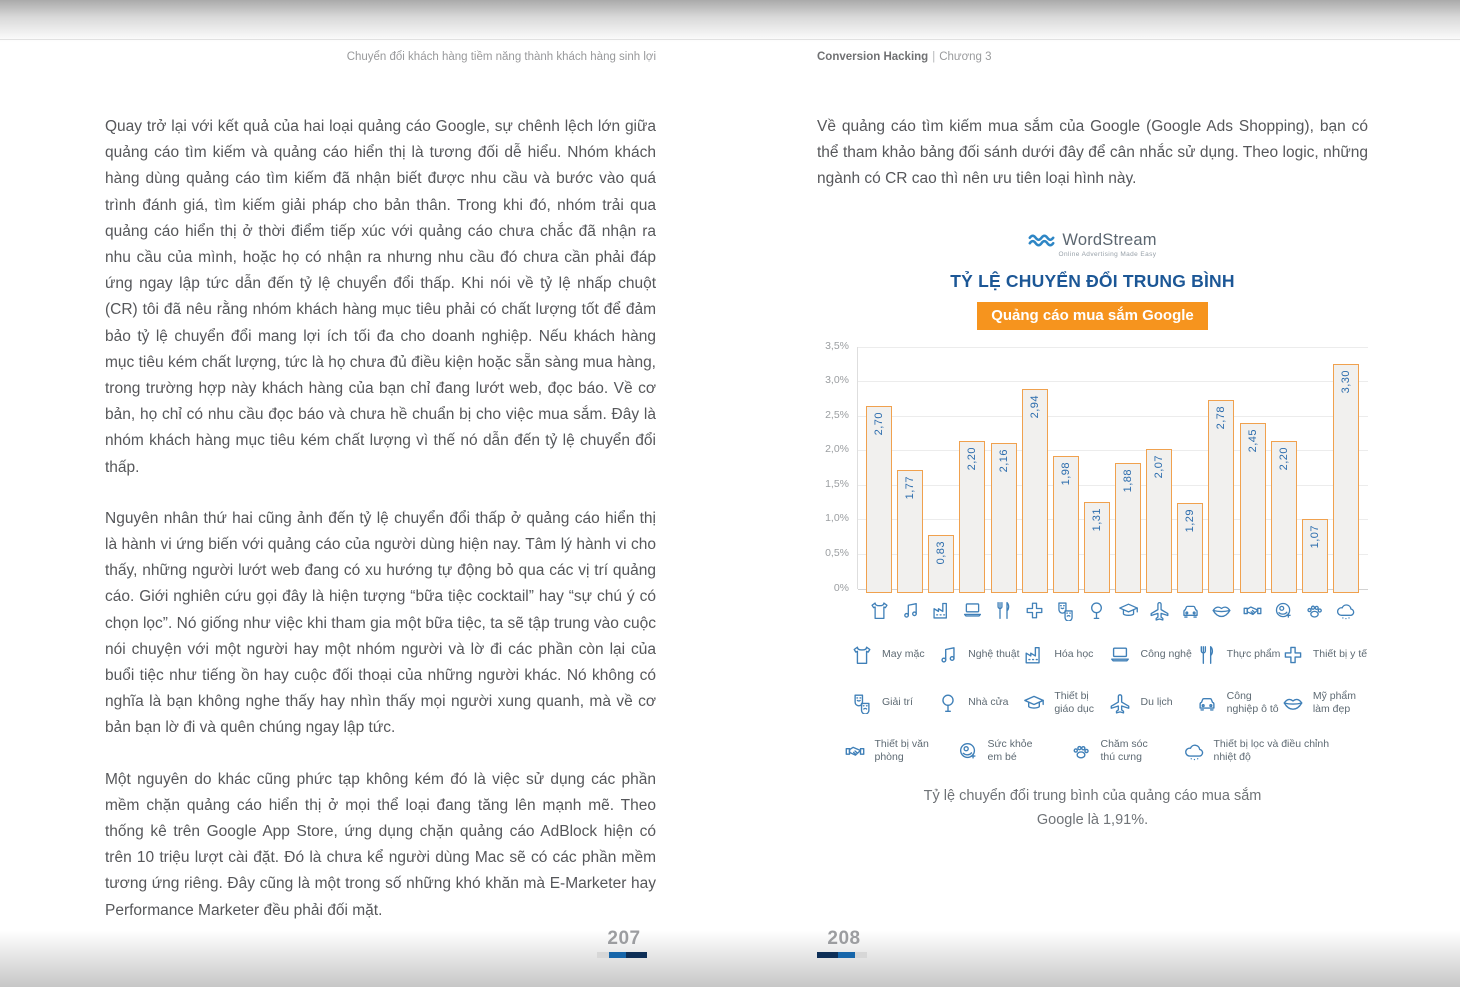 This screenshot has width=1460, height=987. Describe the element at coordinates (1293, 655) in the screenshot. I see `medical-cross-icon` at that location.